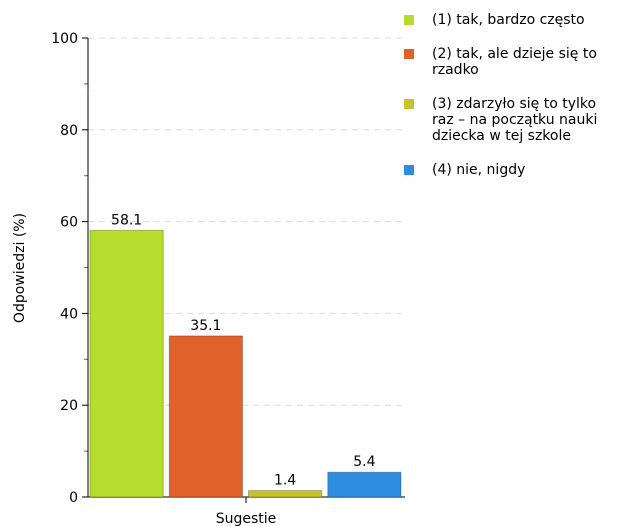  What do you see at coordinates (73, 498) in the screenshot?
I see `y-tick-label: 0` at bounding box center [73, 498].